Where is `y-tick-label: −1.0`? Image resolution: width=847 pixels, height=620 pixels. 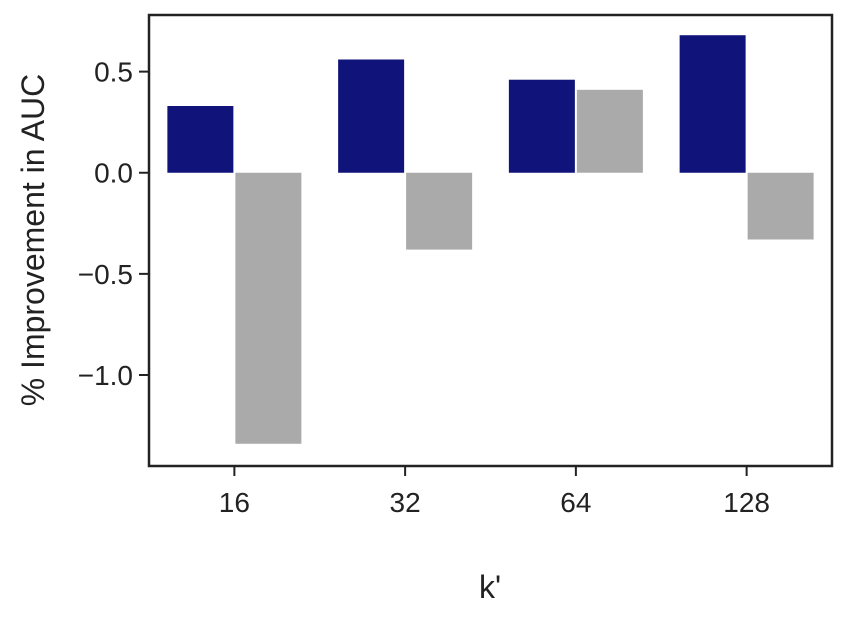
y-tick-label: −1.0 is located at coordinates (105, 375).